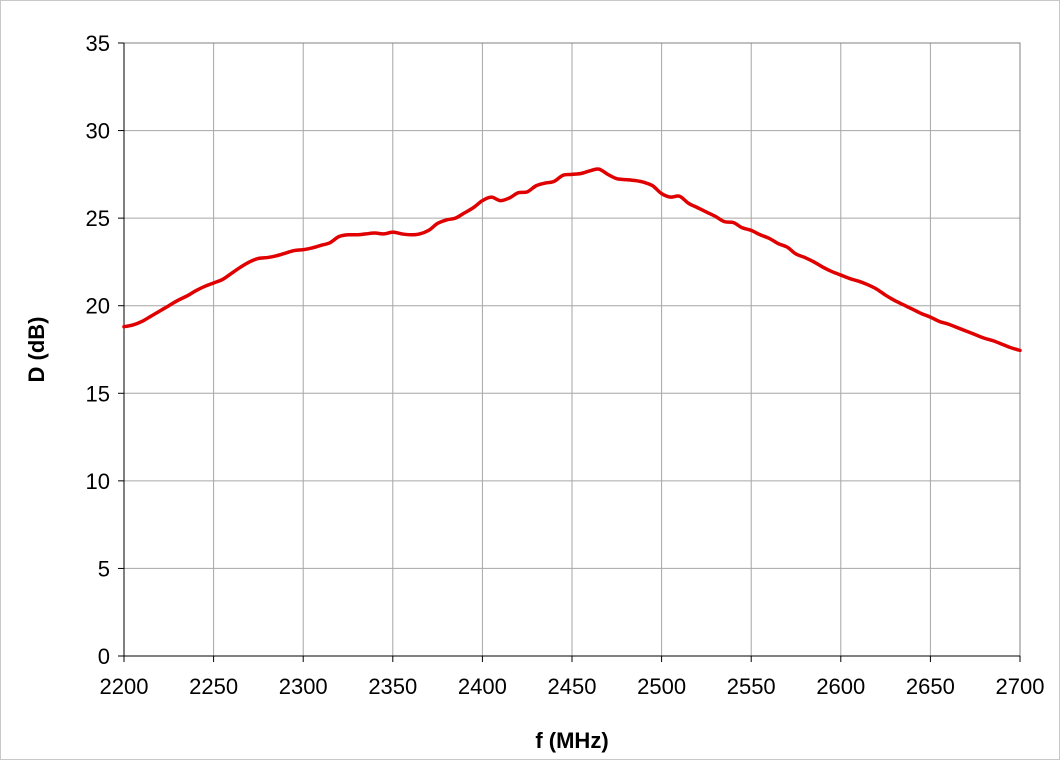 This screenshot has height=760, width=1060. Describe the element at coordinates (104, 568) in the screenshot. I see `y-tick-label: 5` at that location.